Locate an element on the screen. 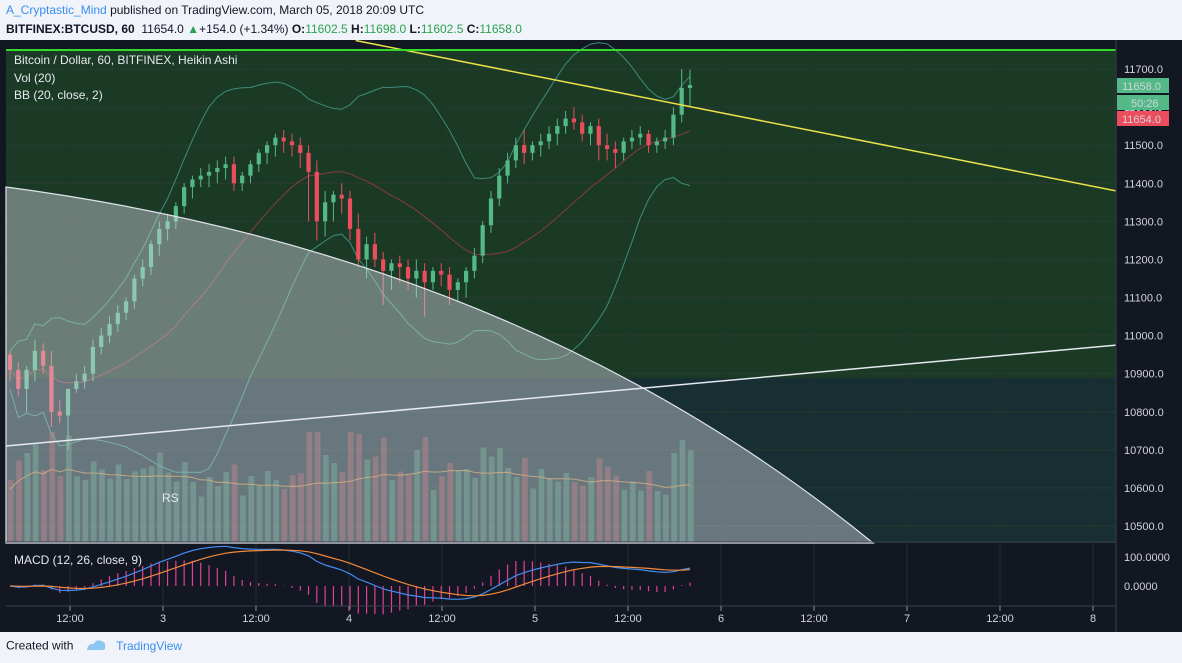 The height and width of the screenshot is (663, 1182). time-axis: 12:00 3 12:00 4 12:00 5 12:00 6 12:00 7 12:00 8 is located at coordinates (576, 615).